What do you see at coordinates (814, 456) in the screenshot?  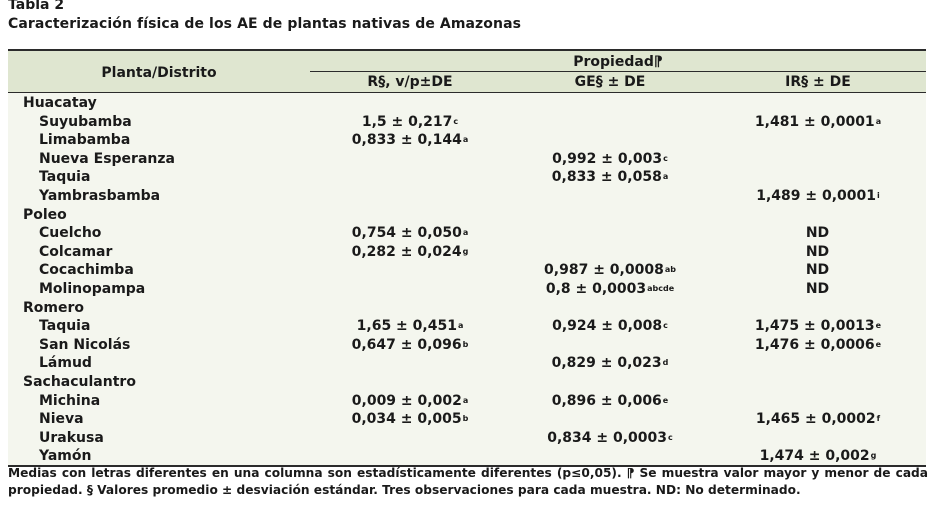 I see `ir-value: 1,474 ± 0,002` at bounding box center [814, 456].